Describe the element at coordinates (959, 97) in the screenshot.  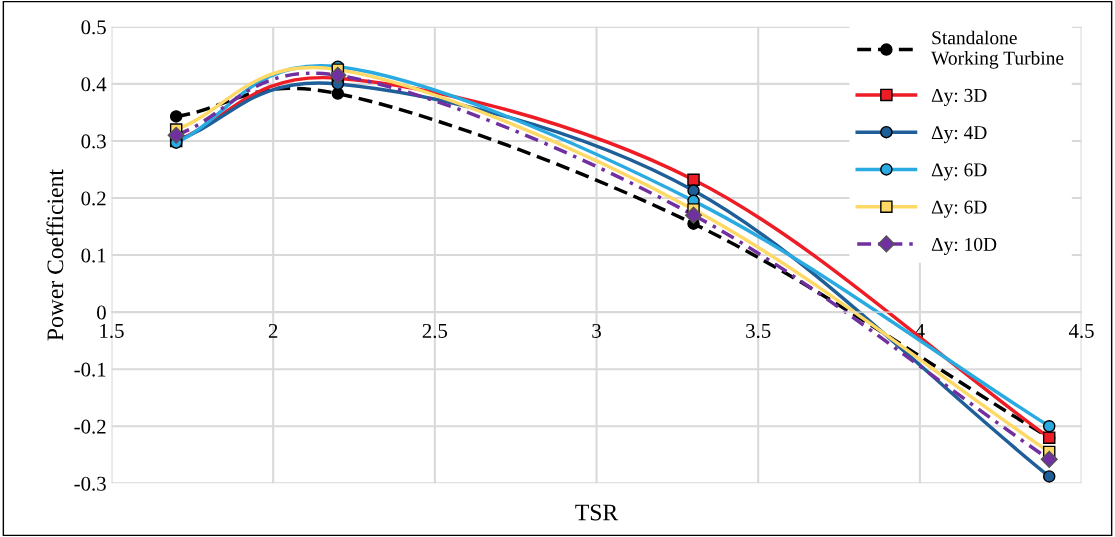
I see `legend-label: Δy: 3D` at that location.